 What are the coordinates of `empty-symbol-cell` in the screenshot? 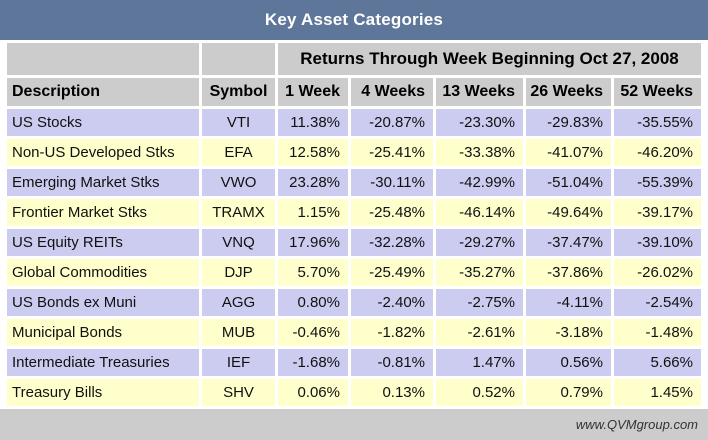 It's located at (238, 59).